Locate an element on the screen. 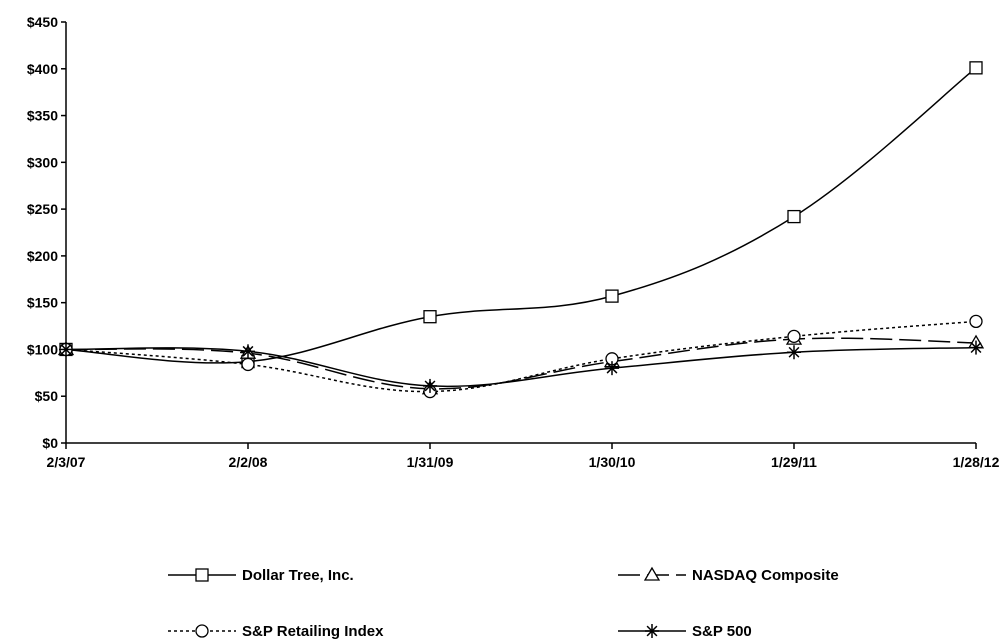 Image resolution: width=1008 pixels, height=642 pixels. legend-label: NASDAQ Composite is located at coordinates (765, 575).